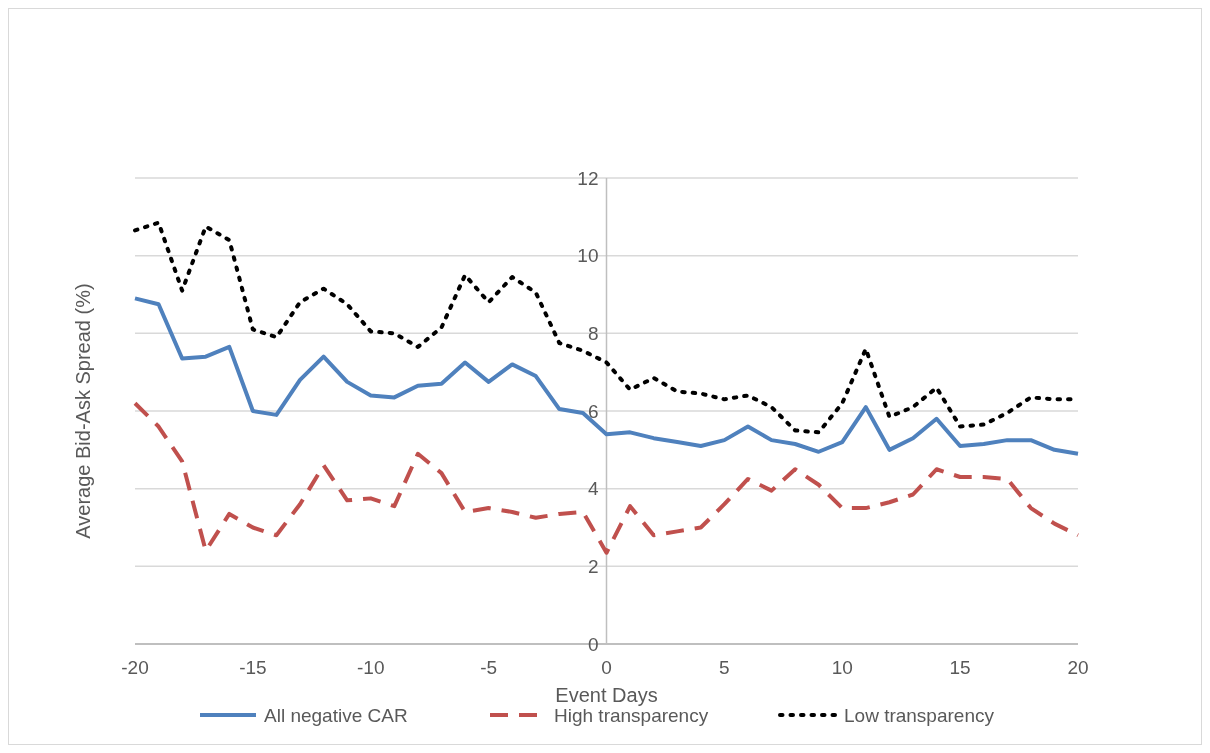 This screenshot has width=1210, height=753. What do you see at coordinates (371, 667) in the screenshot?
I see `x-tick-label: -10` at bounding box center [371, 667].